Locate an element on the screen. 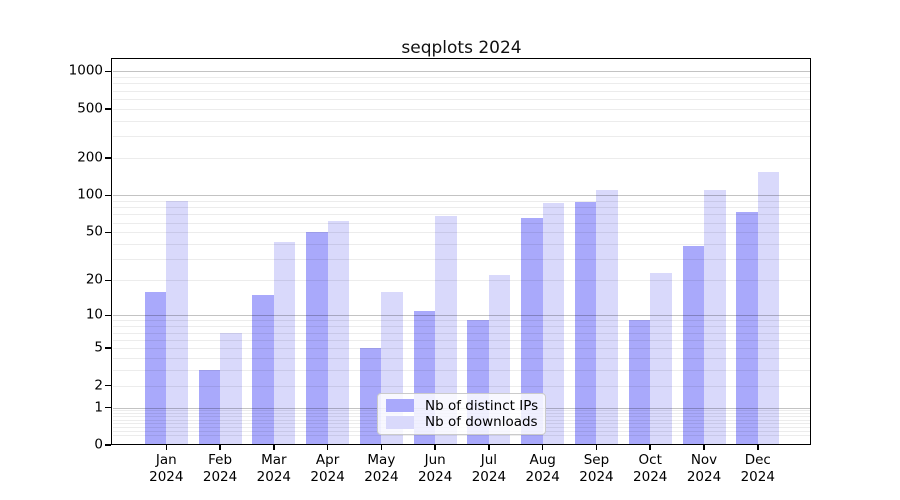  legend-item-distinct-ips: Nb of distinct IPs is located at coordinates (462, 406).